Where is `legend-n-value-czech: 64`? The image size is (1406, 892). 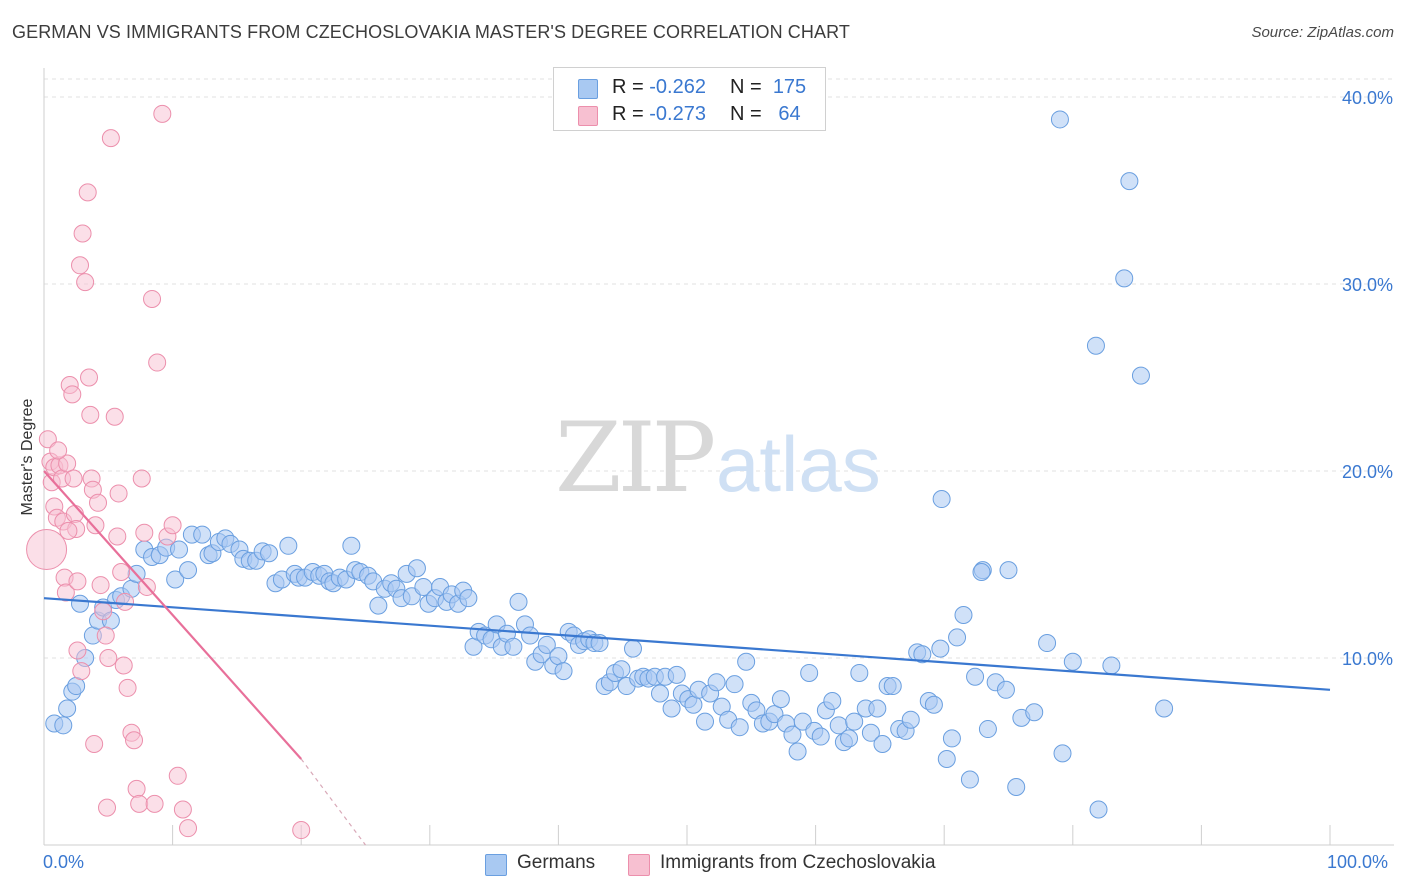 legend-n-value-czech: 64 is located at coordinates (789, 114).